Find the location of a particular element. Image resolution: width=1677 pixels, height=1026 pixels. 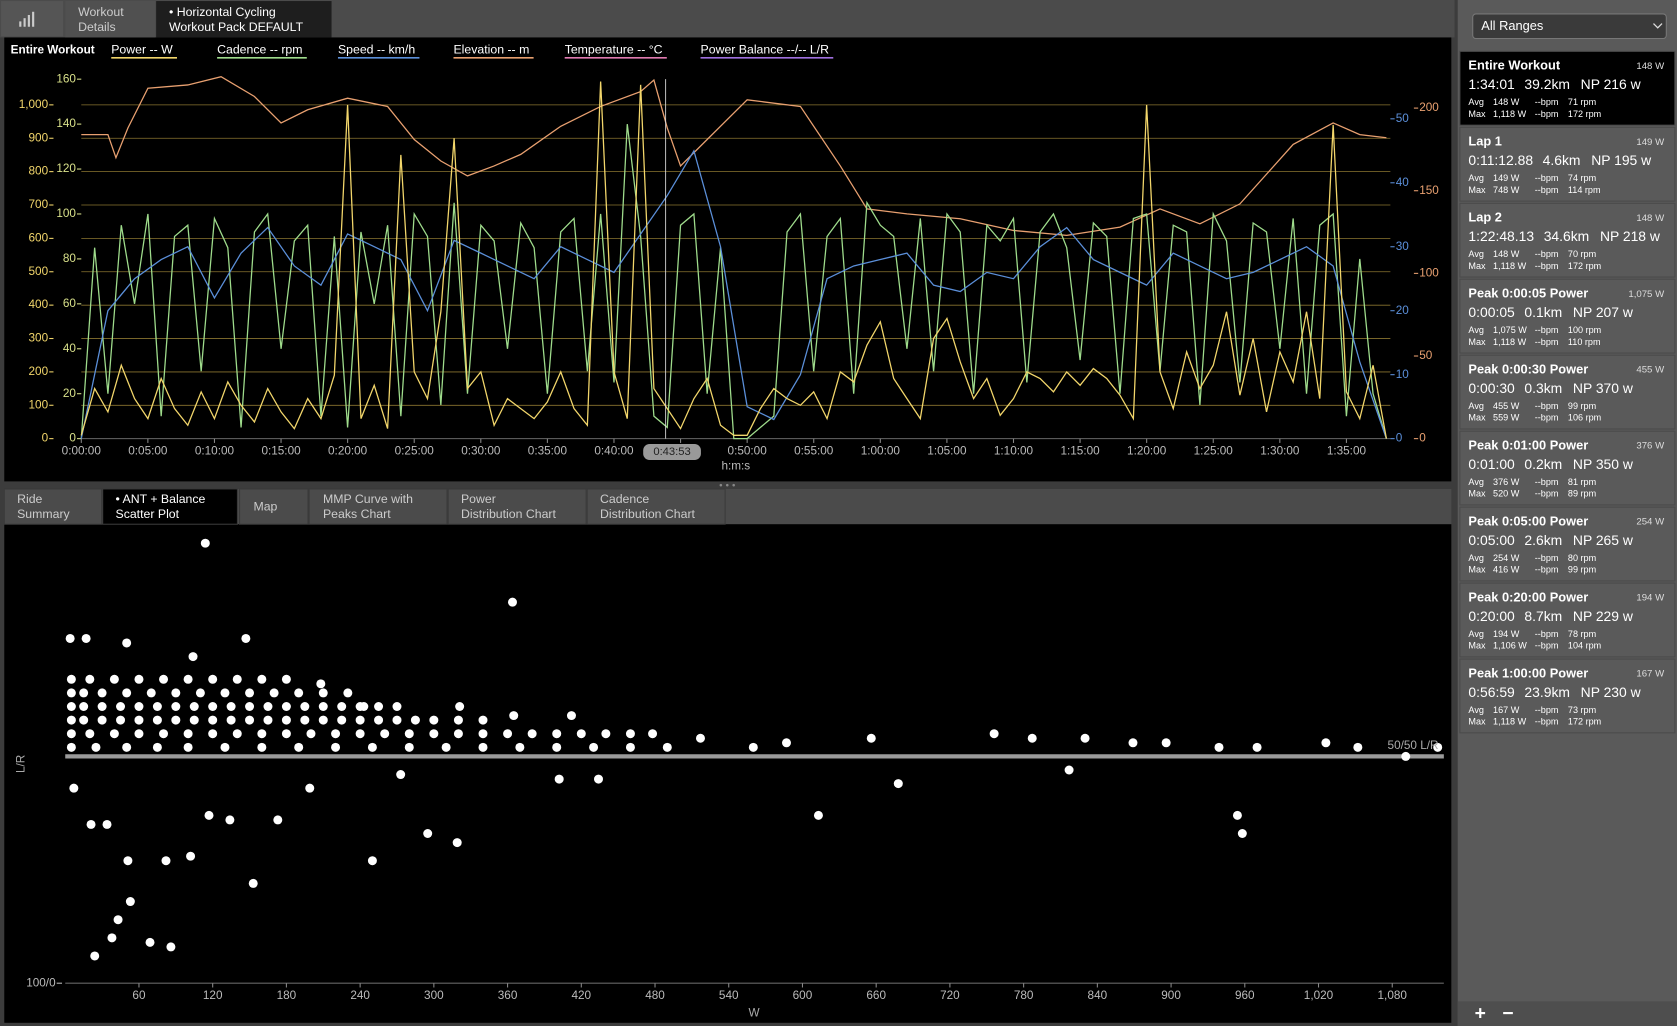

card-avg: 100 rpm is located at coordinates (1584, 330).